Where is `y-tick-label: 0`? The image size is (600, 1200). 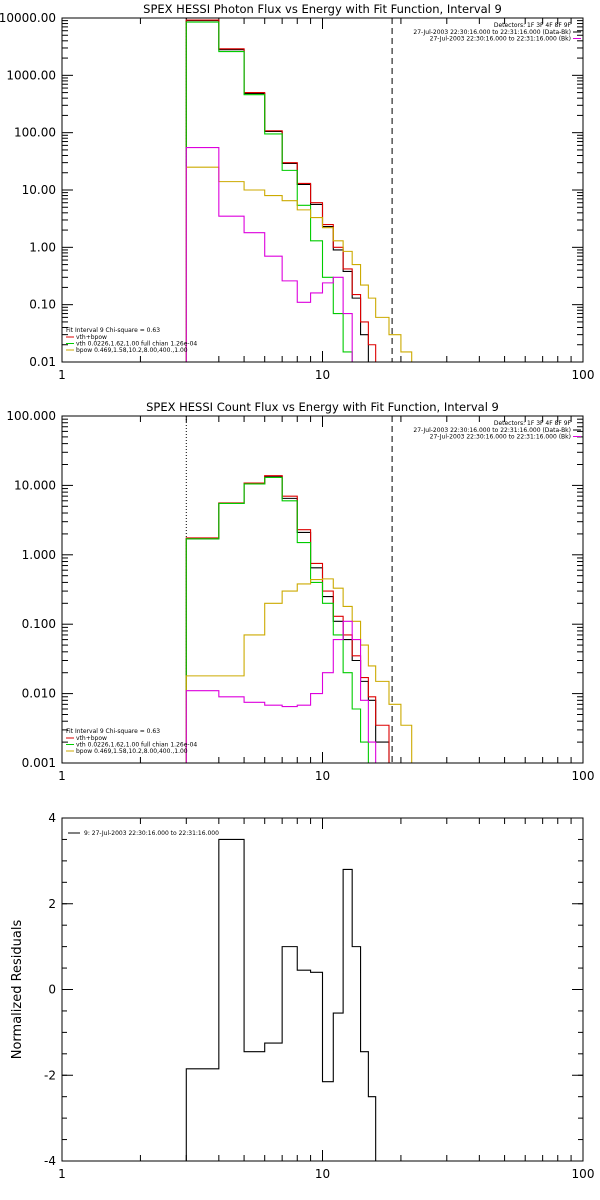
y-tick-label: 0 is located at coordinates (52, 990).